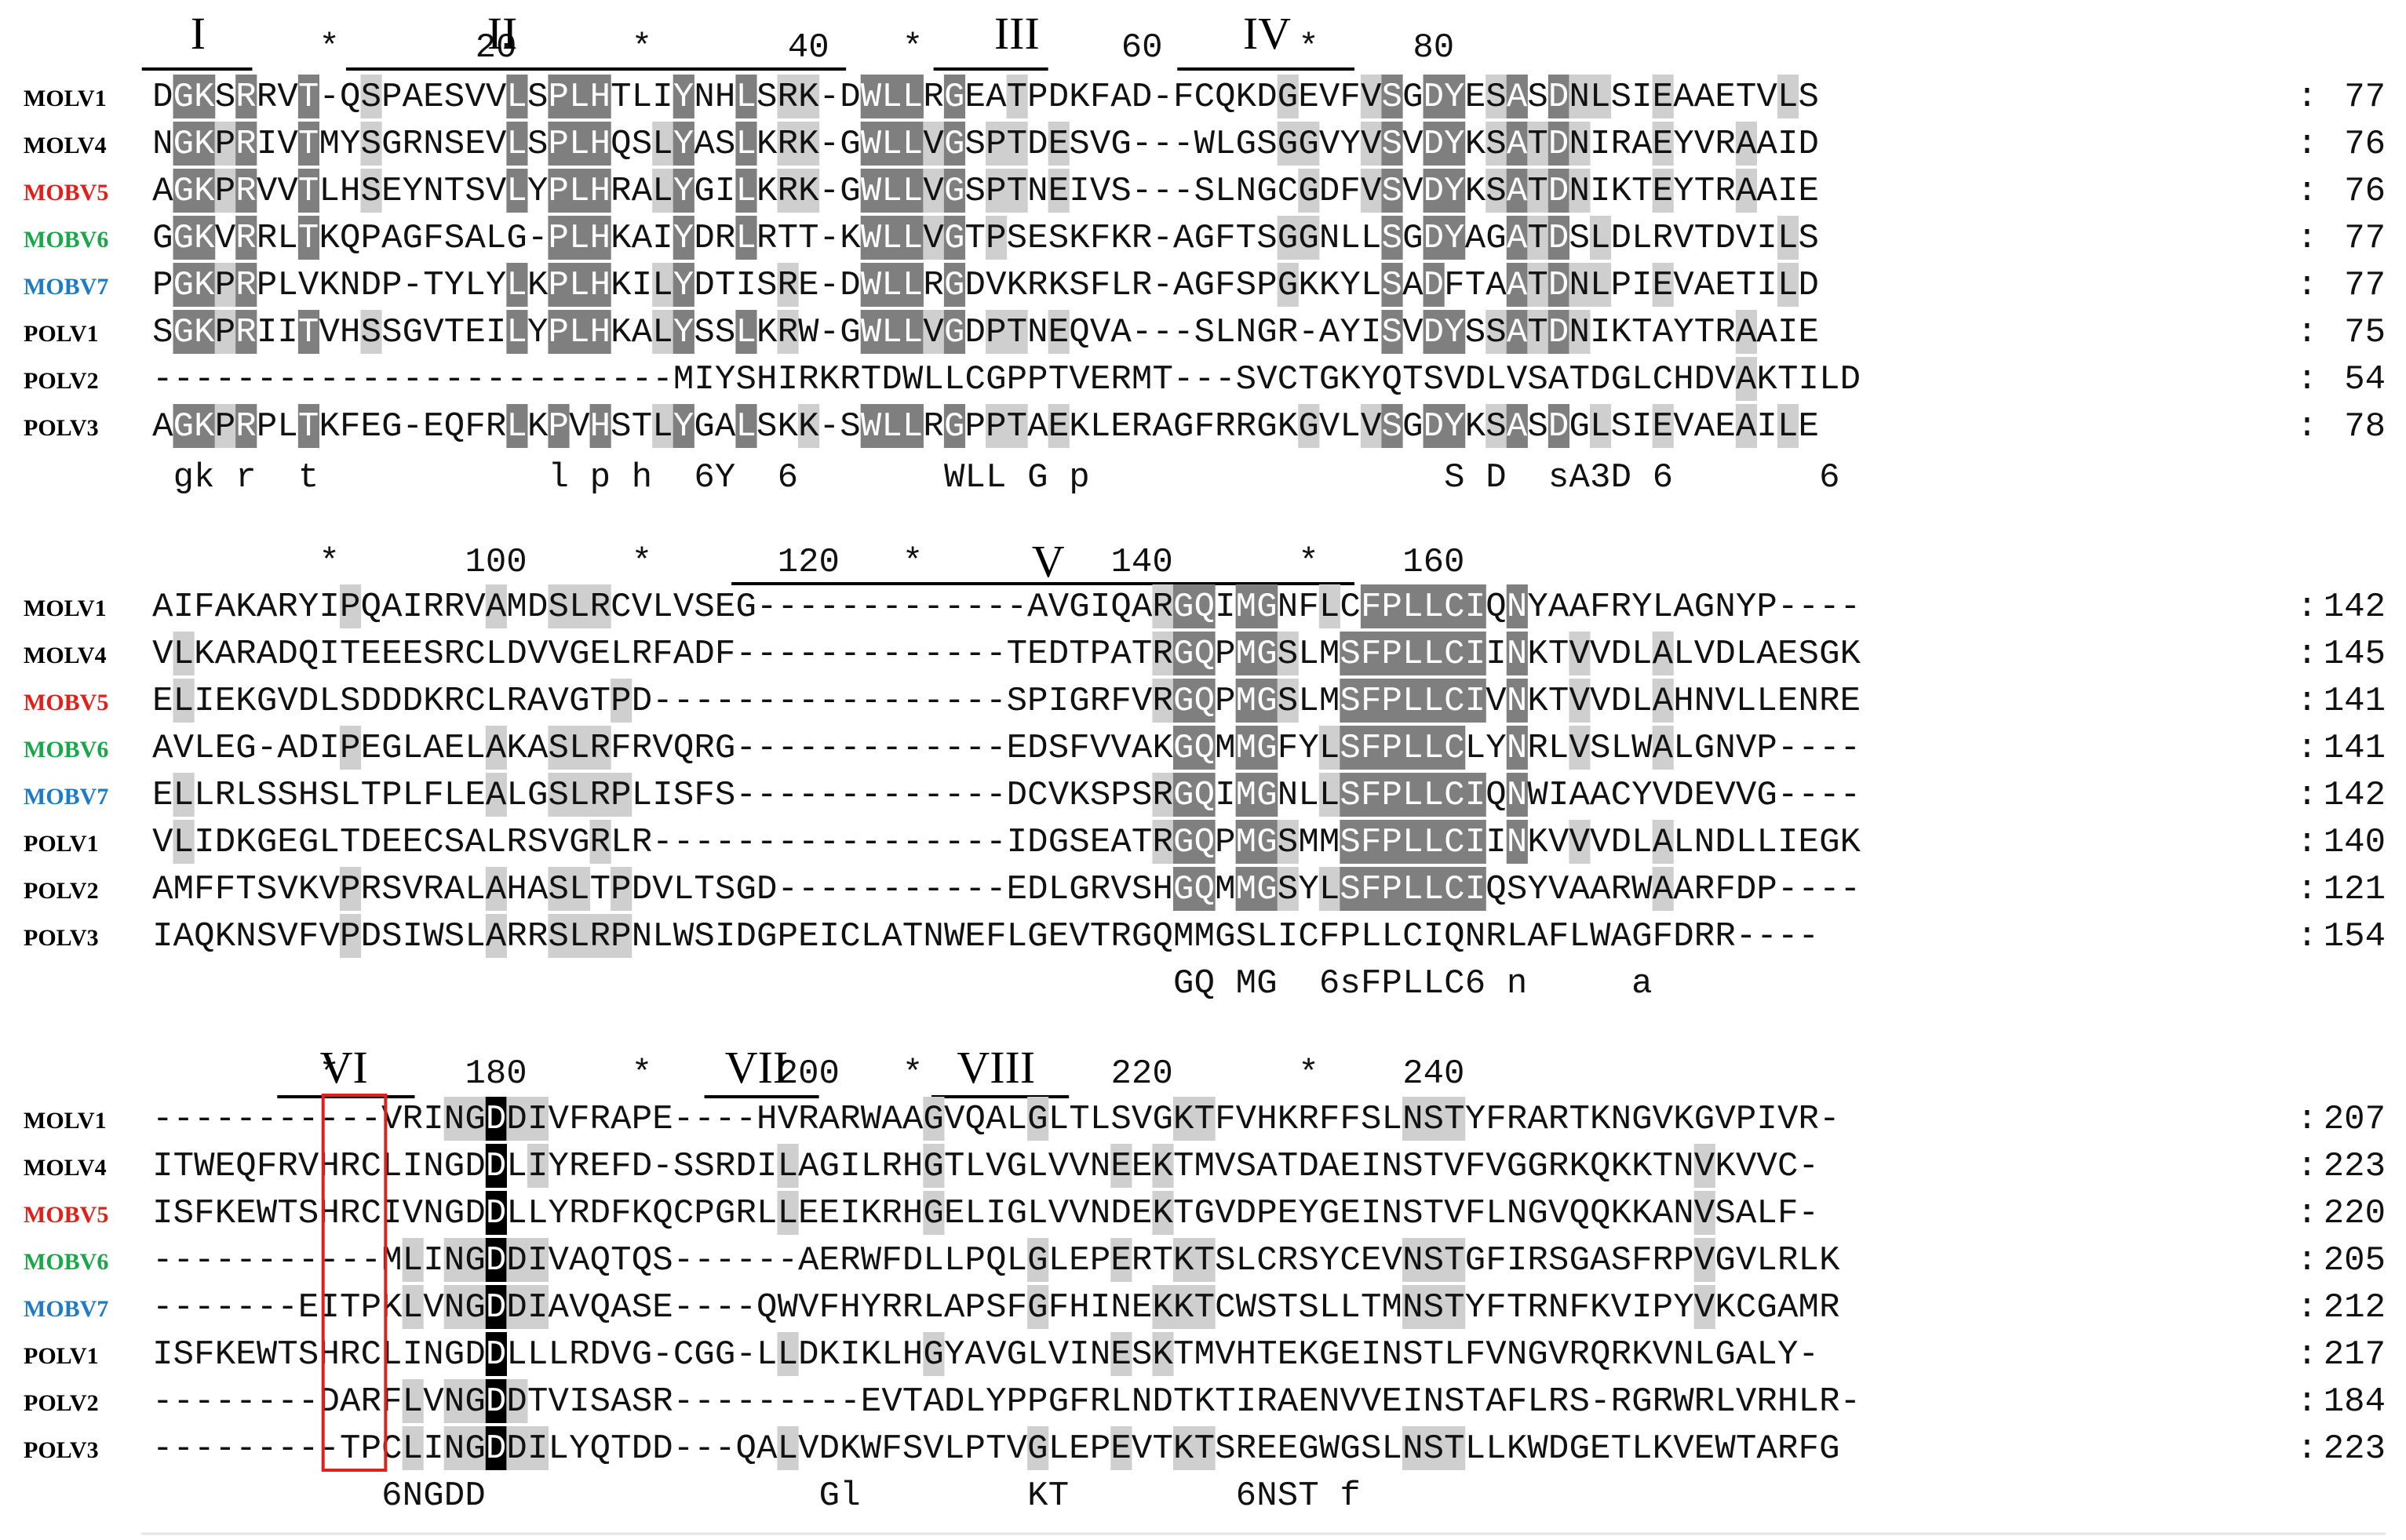  I want to click on residue: N, so click(1100, 1213).